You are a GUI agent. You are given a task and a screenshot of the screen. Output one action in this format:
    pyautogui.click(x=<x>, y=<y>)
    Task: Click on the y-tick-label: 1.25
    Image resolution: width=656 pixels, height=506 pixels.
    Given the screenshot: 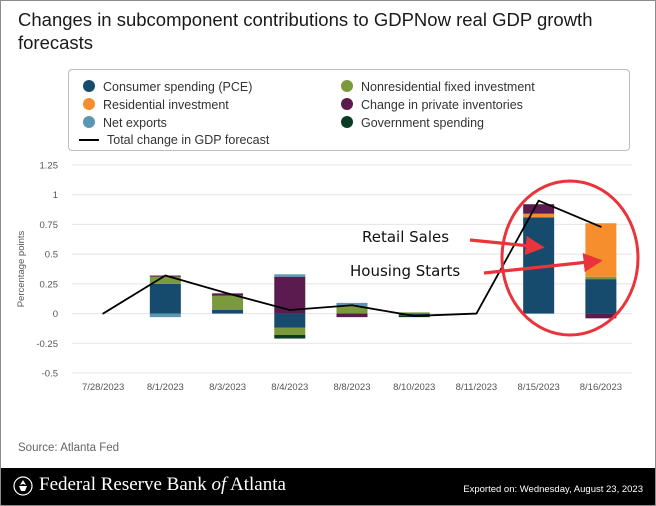 What is the action you would take?
    pyautogui.click(x=49, y=166)
    